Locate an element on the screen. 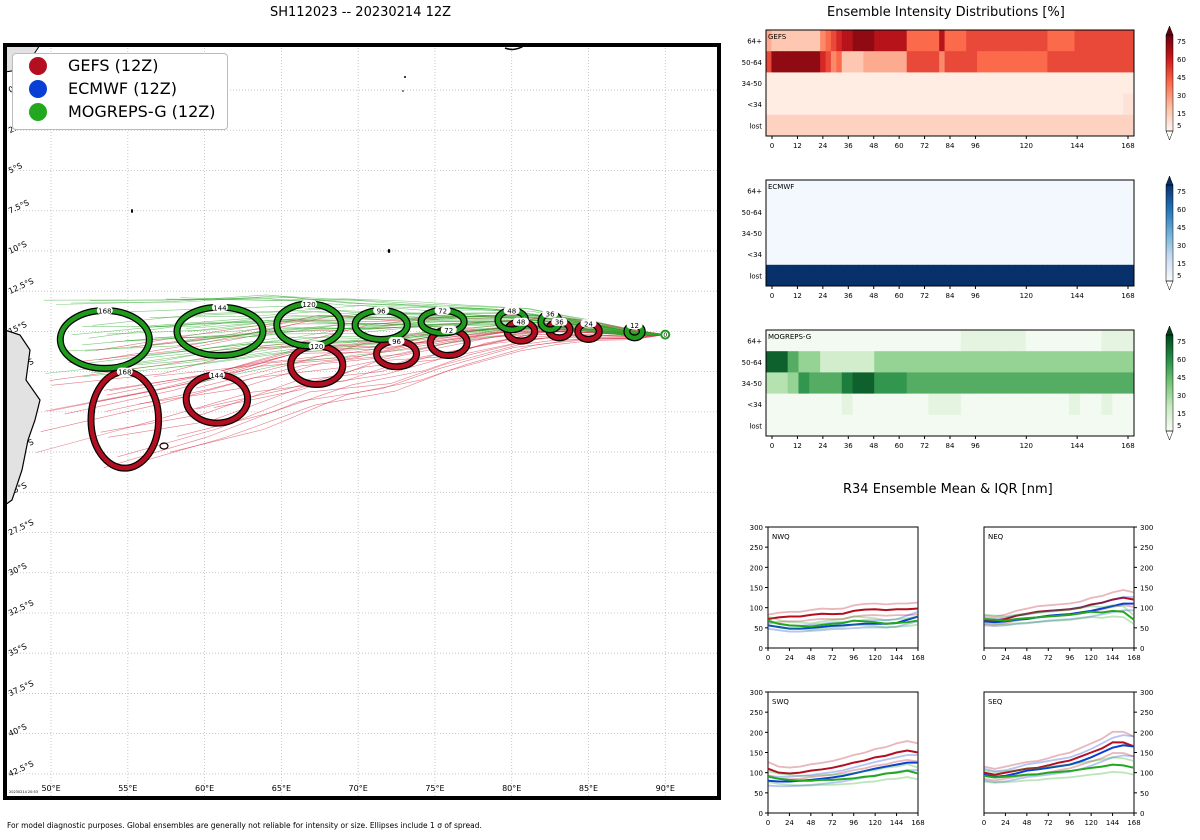 This screenshot has height=840, width=1200. r34-y-tick-label: 0 is located at coordinates (1142, 649).